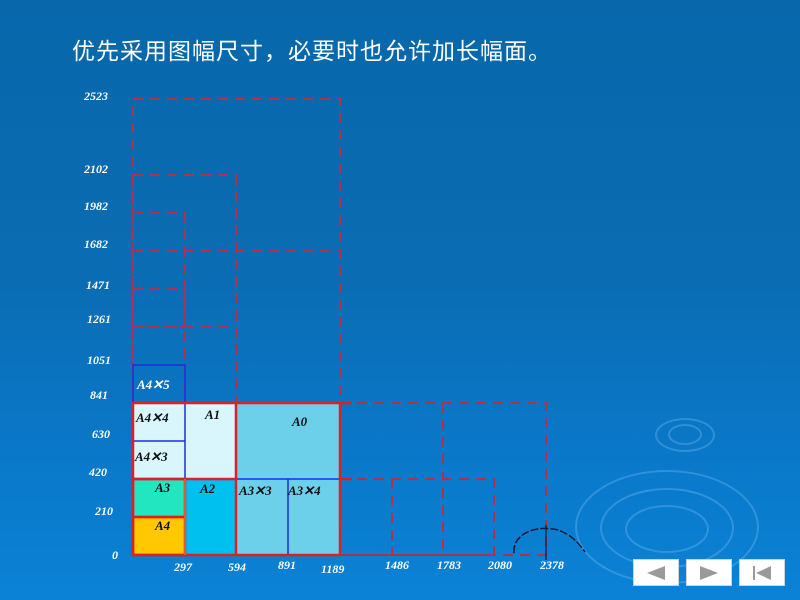  I want to click on y-tick: 210, so click(104, 511).